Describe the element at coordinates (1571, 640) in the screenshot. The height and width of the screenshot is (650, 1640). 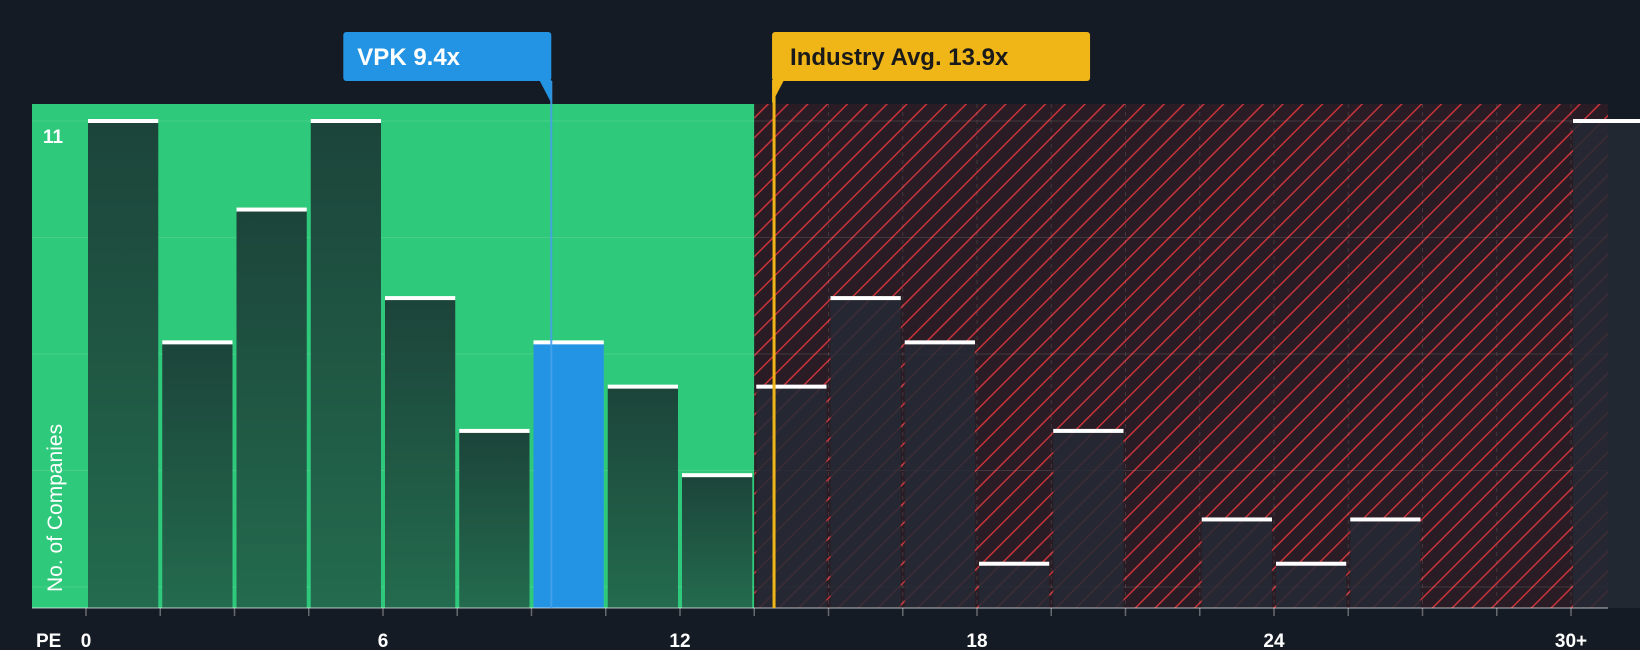
I see `x-tick-label-5: 30+` at that location.